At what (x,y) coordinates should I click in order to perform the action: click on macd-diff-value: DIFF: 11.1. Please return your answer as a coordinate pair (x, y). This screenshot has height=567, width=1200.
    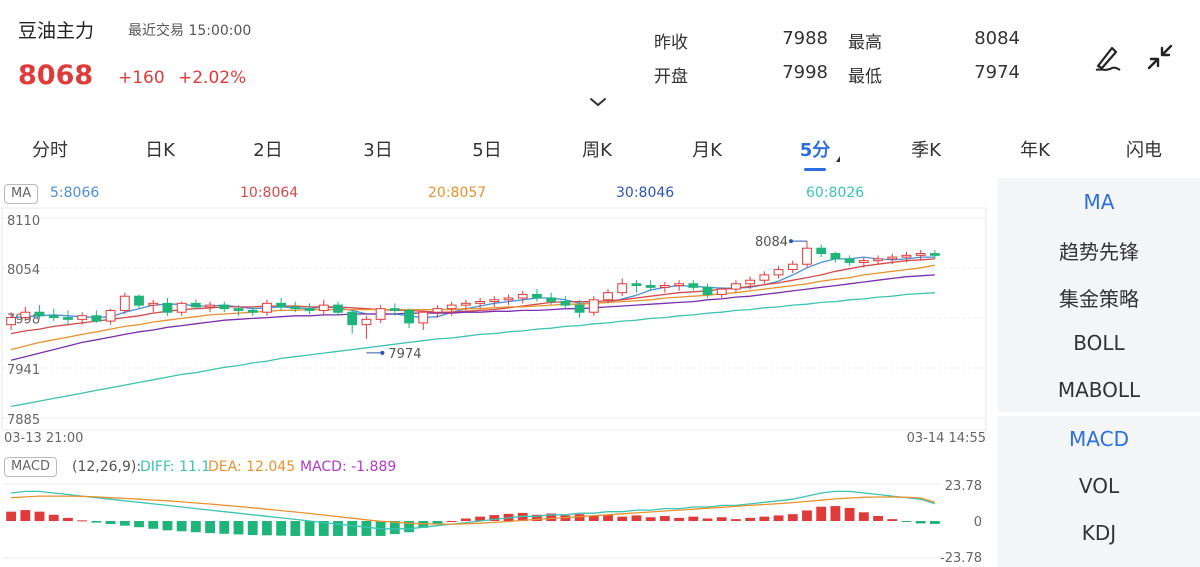
    Looking at the image, I should click on (175, 467).